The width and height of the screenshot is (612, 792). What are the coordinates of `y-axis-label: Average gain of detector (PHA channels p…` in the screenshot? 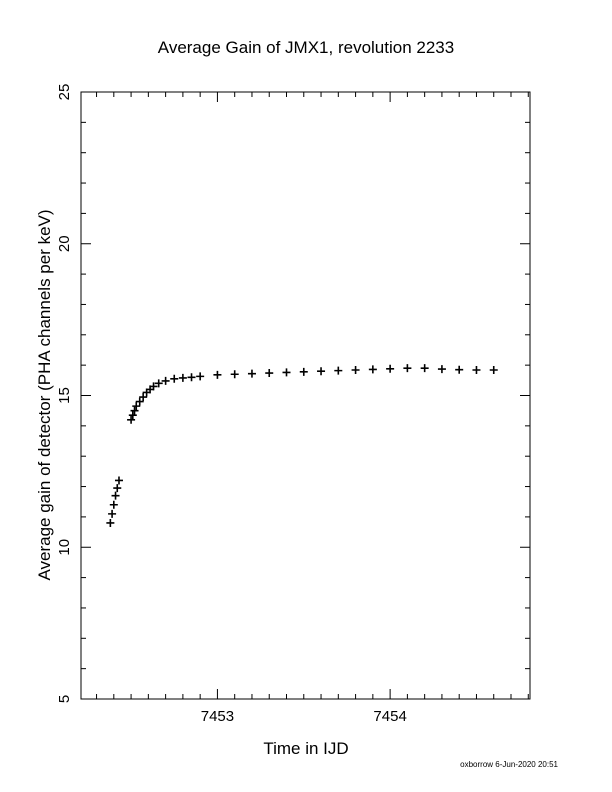 It's located at (44, 394).